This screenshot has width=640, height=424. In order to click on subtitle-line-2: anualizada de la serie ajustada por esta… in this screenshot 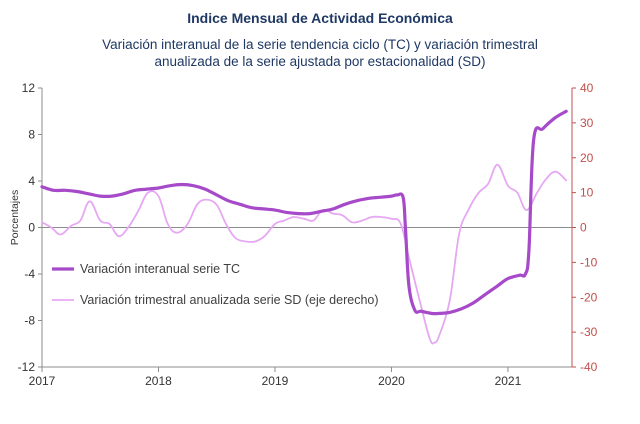, I will do `click(320, 61)`.